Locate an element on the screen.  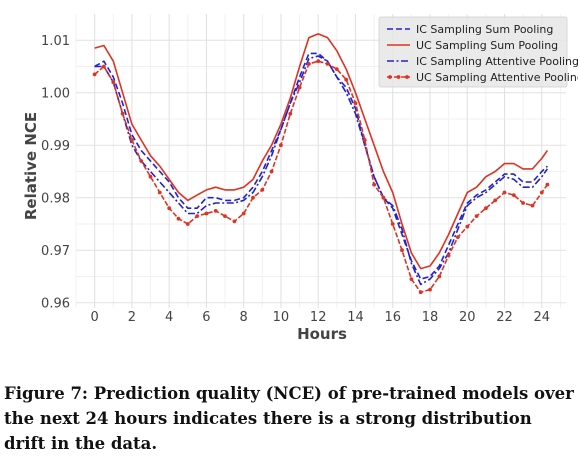
y-tick-label: 0.98 is located at coordinates (55, 198).